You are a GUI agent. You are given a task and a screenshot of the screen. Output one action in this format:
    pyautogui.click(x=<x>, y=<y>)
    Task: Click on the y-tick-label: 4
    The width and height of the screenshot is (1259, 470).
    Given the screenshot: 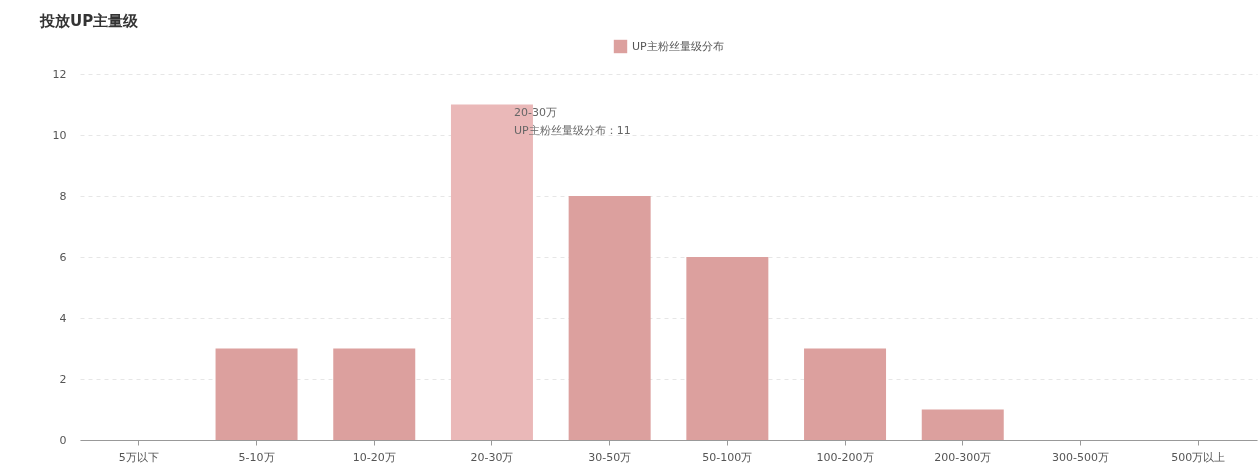 What is the action you would take?
    pyautogui.click(x=63, y=318)
    